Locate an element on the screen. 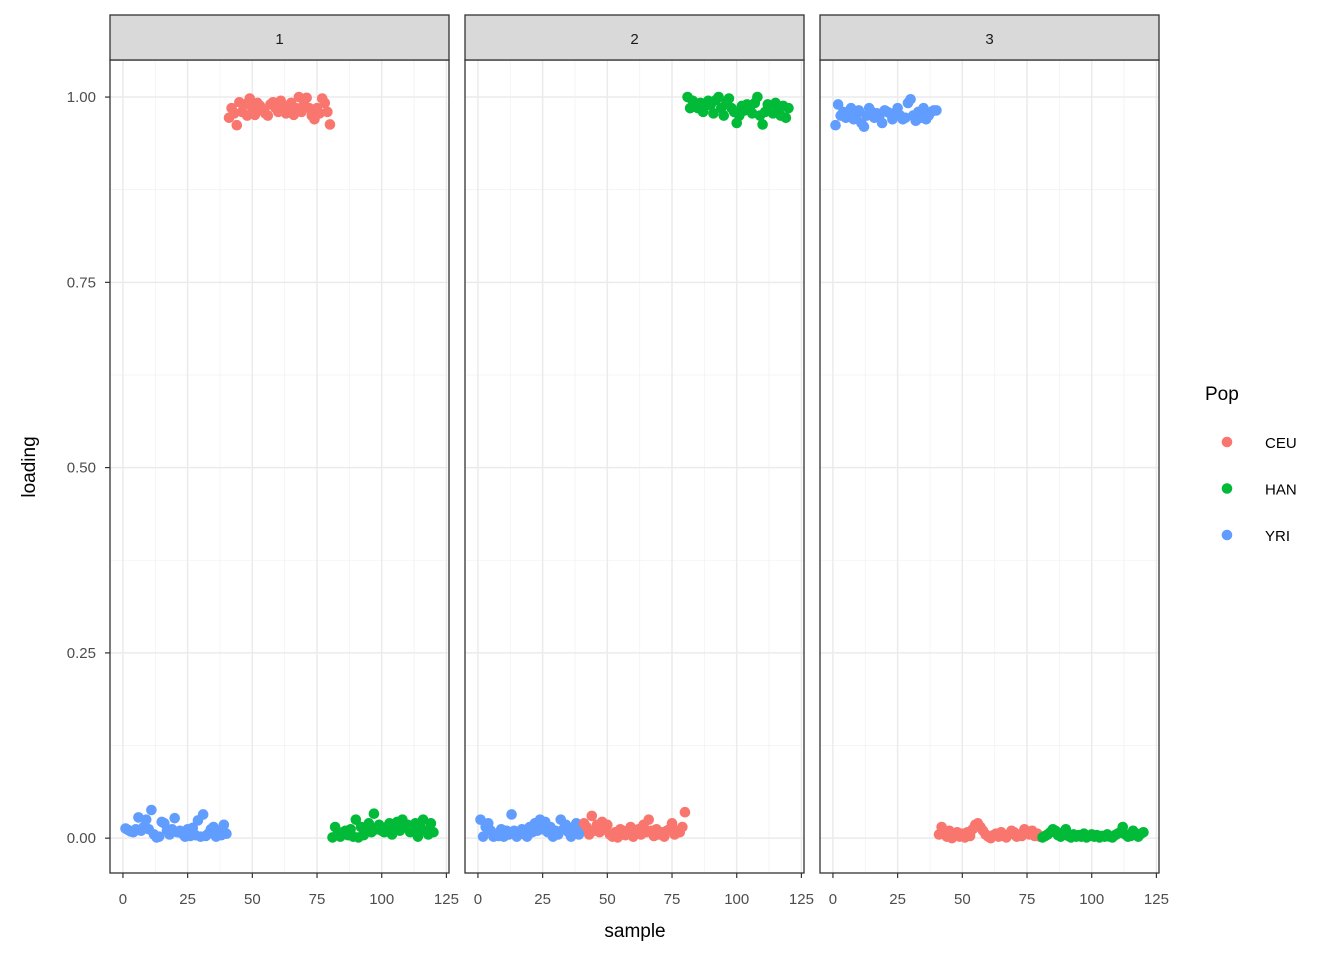 This screenshot has width=1344, height=960. y-tick-label: 0.75 is located at coordinates (81, 282).